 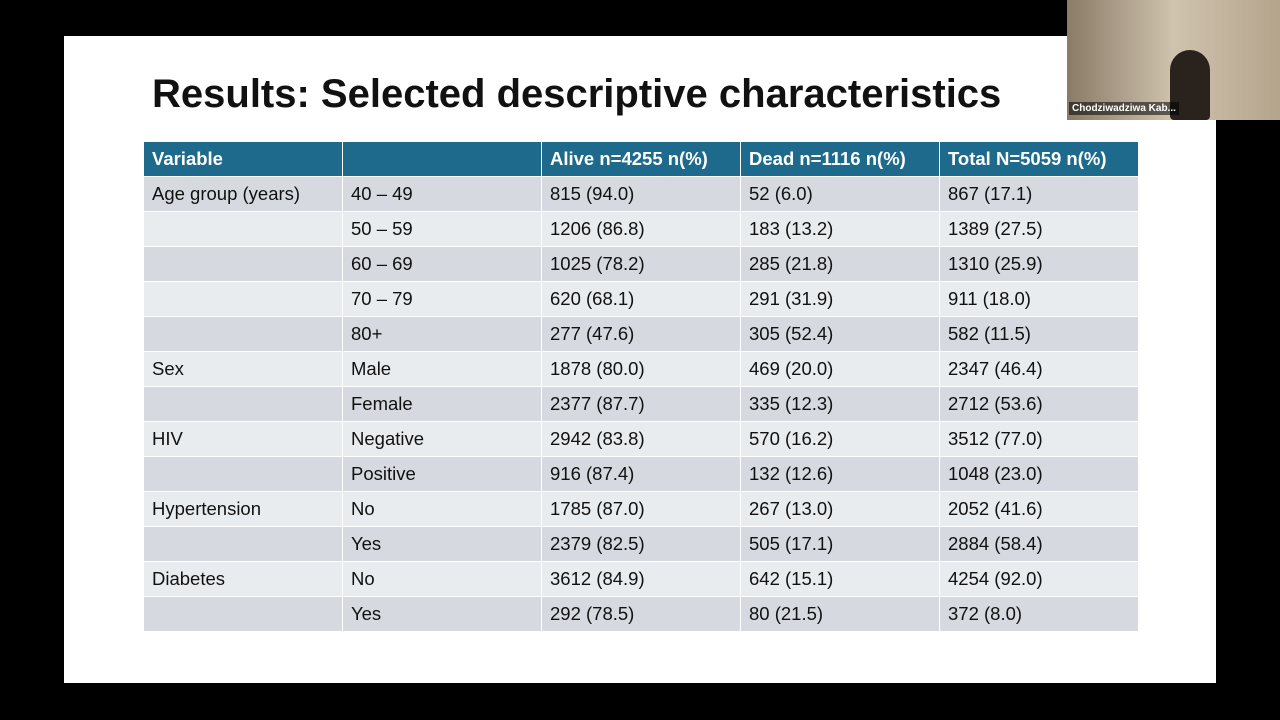 I want to click on header-cell, so click(x=442, y=159).